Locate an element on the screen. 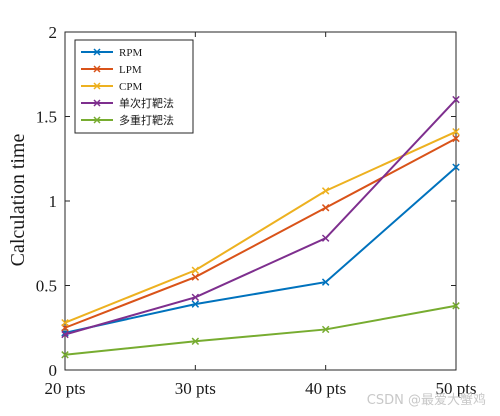 This screenshot has height=416, width=500. legend-entry: CPM is located at coordinates (111, 87).